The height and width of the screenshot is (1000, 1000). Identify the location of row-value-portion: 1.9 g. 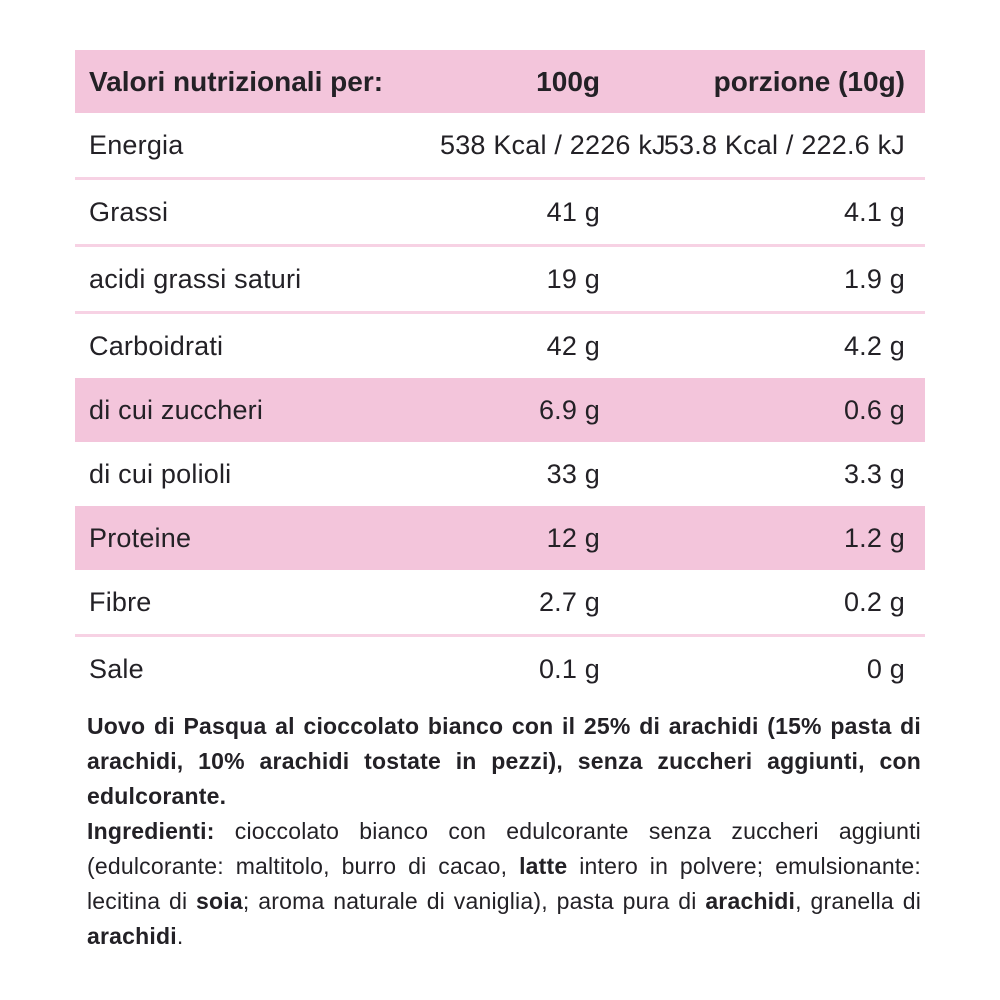
(874, 278).